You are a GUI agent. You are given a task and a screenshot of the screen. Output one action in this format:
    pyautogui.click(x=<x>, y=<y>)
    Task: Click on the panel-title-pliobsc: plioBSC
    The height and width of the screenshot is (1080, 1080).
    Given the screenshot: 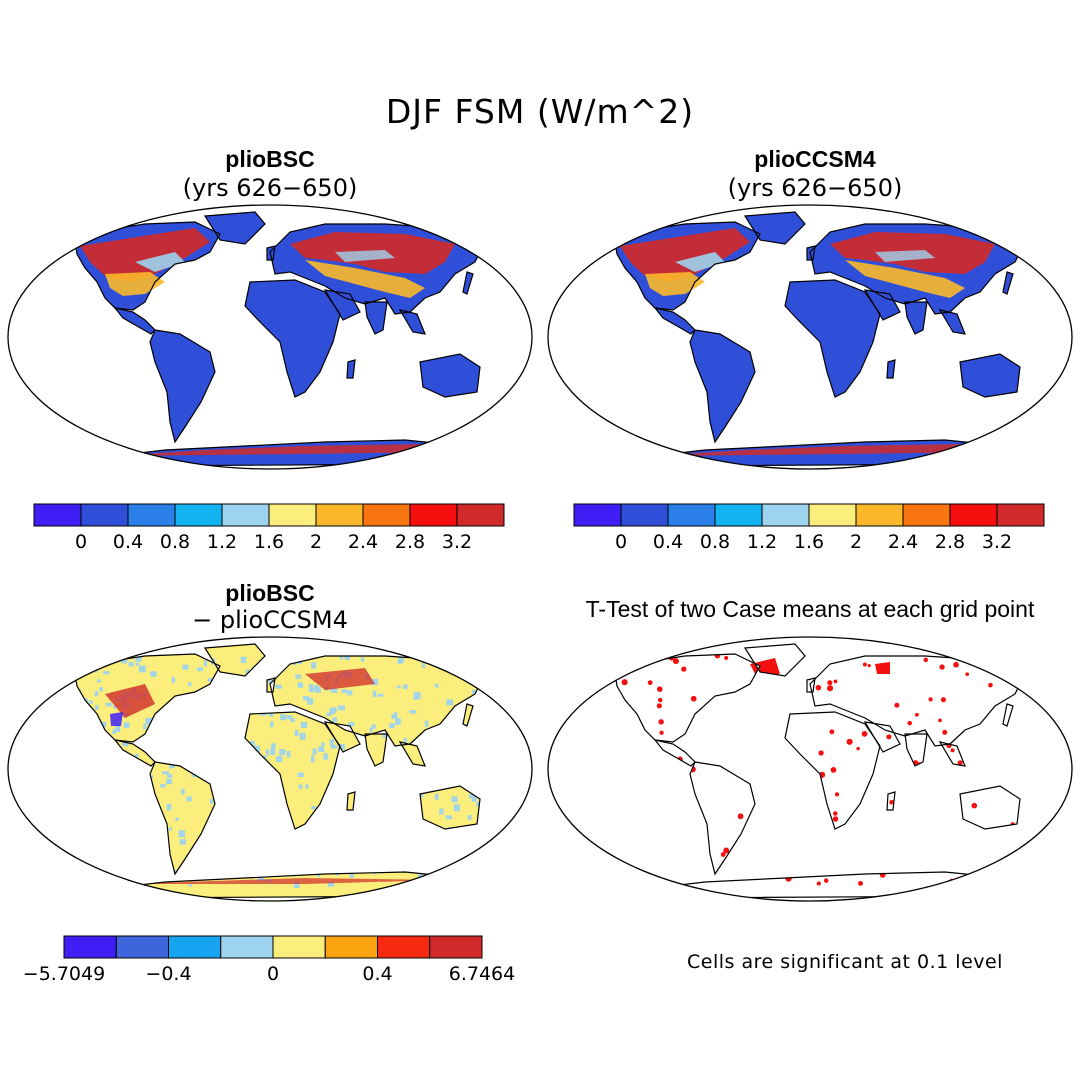 What is the action you would take?
    pyautogui.click(x=270, y=159)
    